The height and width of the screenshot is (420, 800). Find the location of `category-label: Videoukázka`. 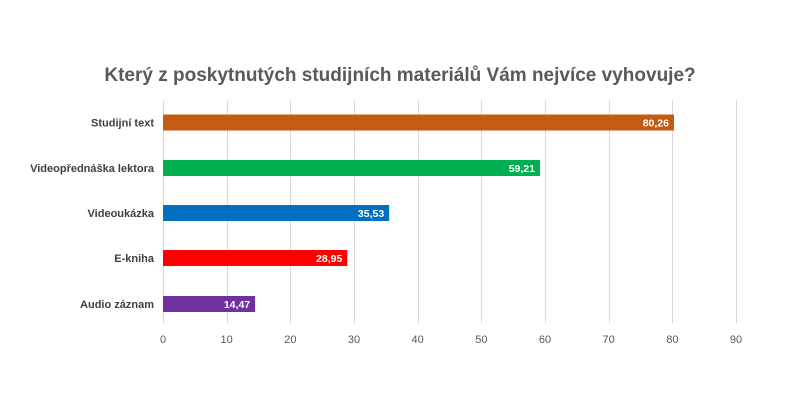

category-label: Videoukázka is located at coordinates (121, 214).